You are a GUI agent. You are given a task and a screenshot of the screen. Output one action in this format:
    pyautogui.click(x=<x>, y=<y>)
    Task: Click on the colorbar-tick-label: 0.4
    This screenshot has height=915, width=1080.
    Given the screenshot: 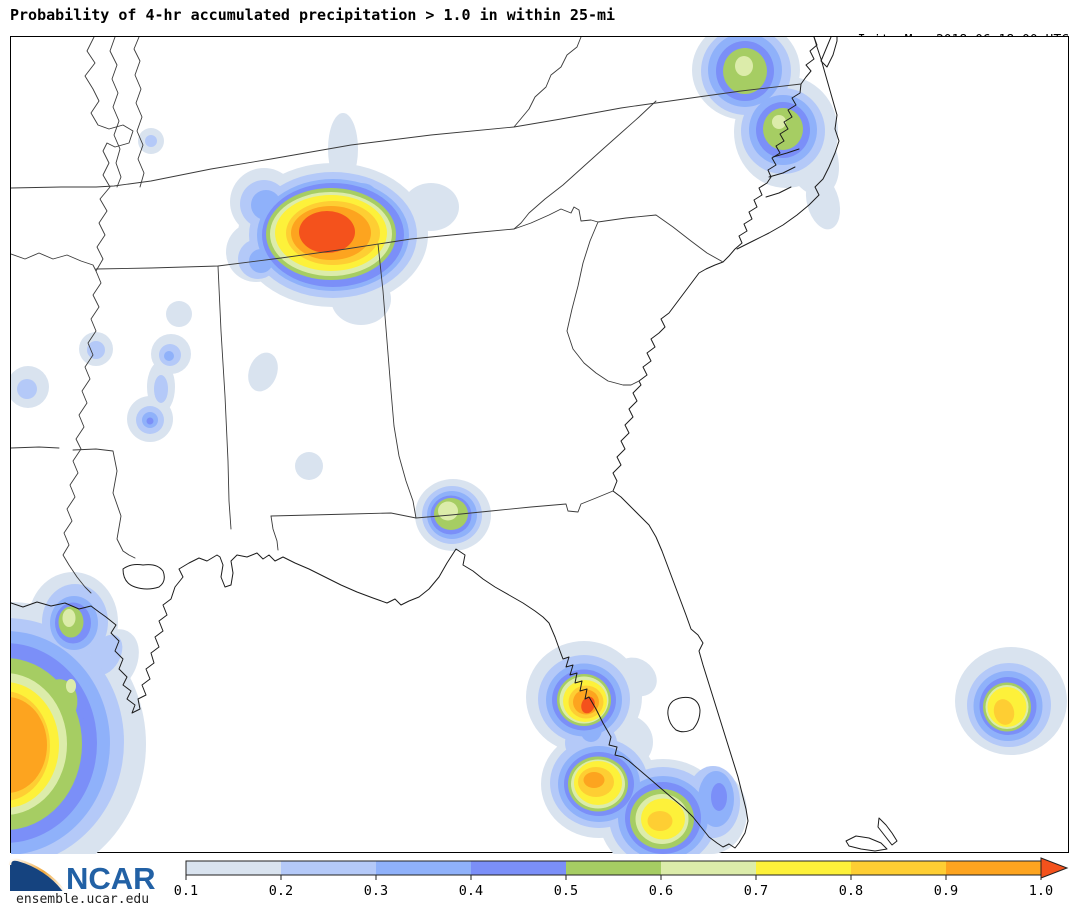 What is the action you would take?
    pyautogui.click(x=471, y=891)
    